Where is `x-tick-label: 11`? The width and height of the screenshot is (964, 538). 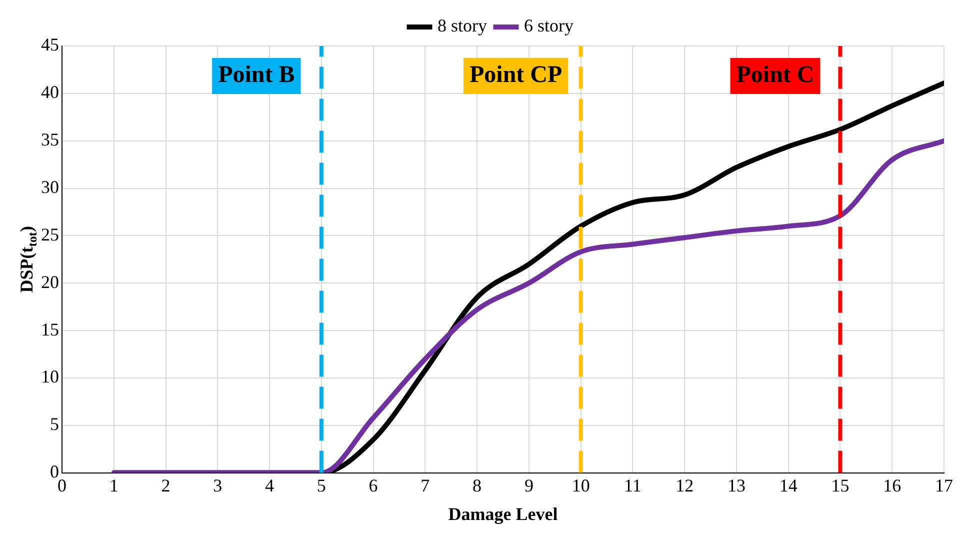
x-tick-label: 11 is located at coordinates (633, 485).